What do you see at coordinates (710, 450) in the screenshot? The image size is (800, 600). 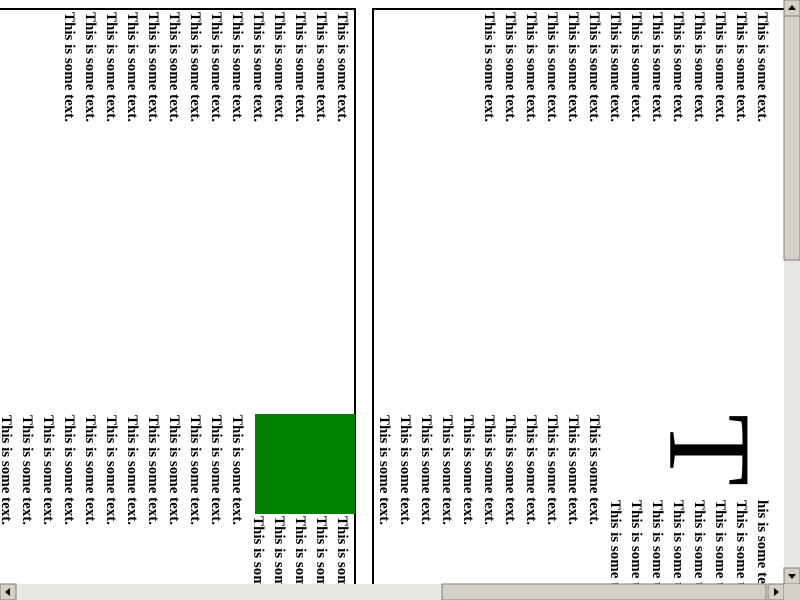 I see `drop-cap: T` at bounding box center [710, 450].